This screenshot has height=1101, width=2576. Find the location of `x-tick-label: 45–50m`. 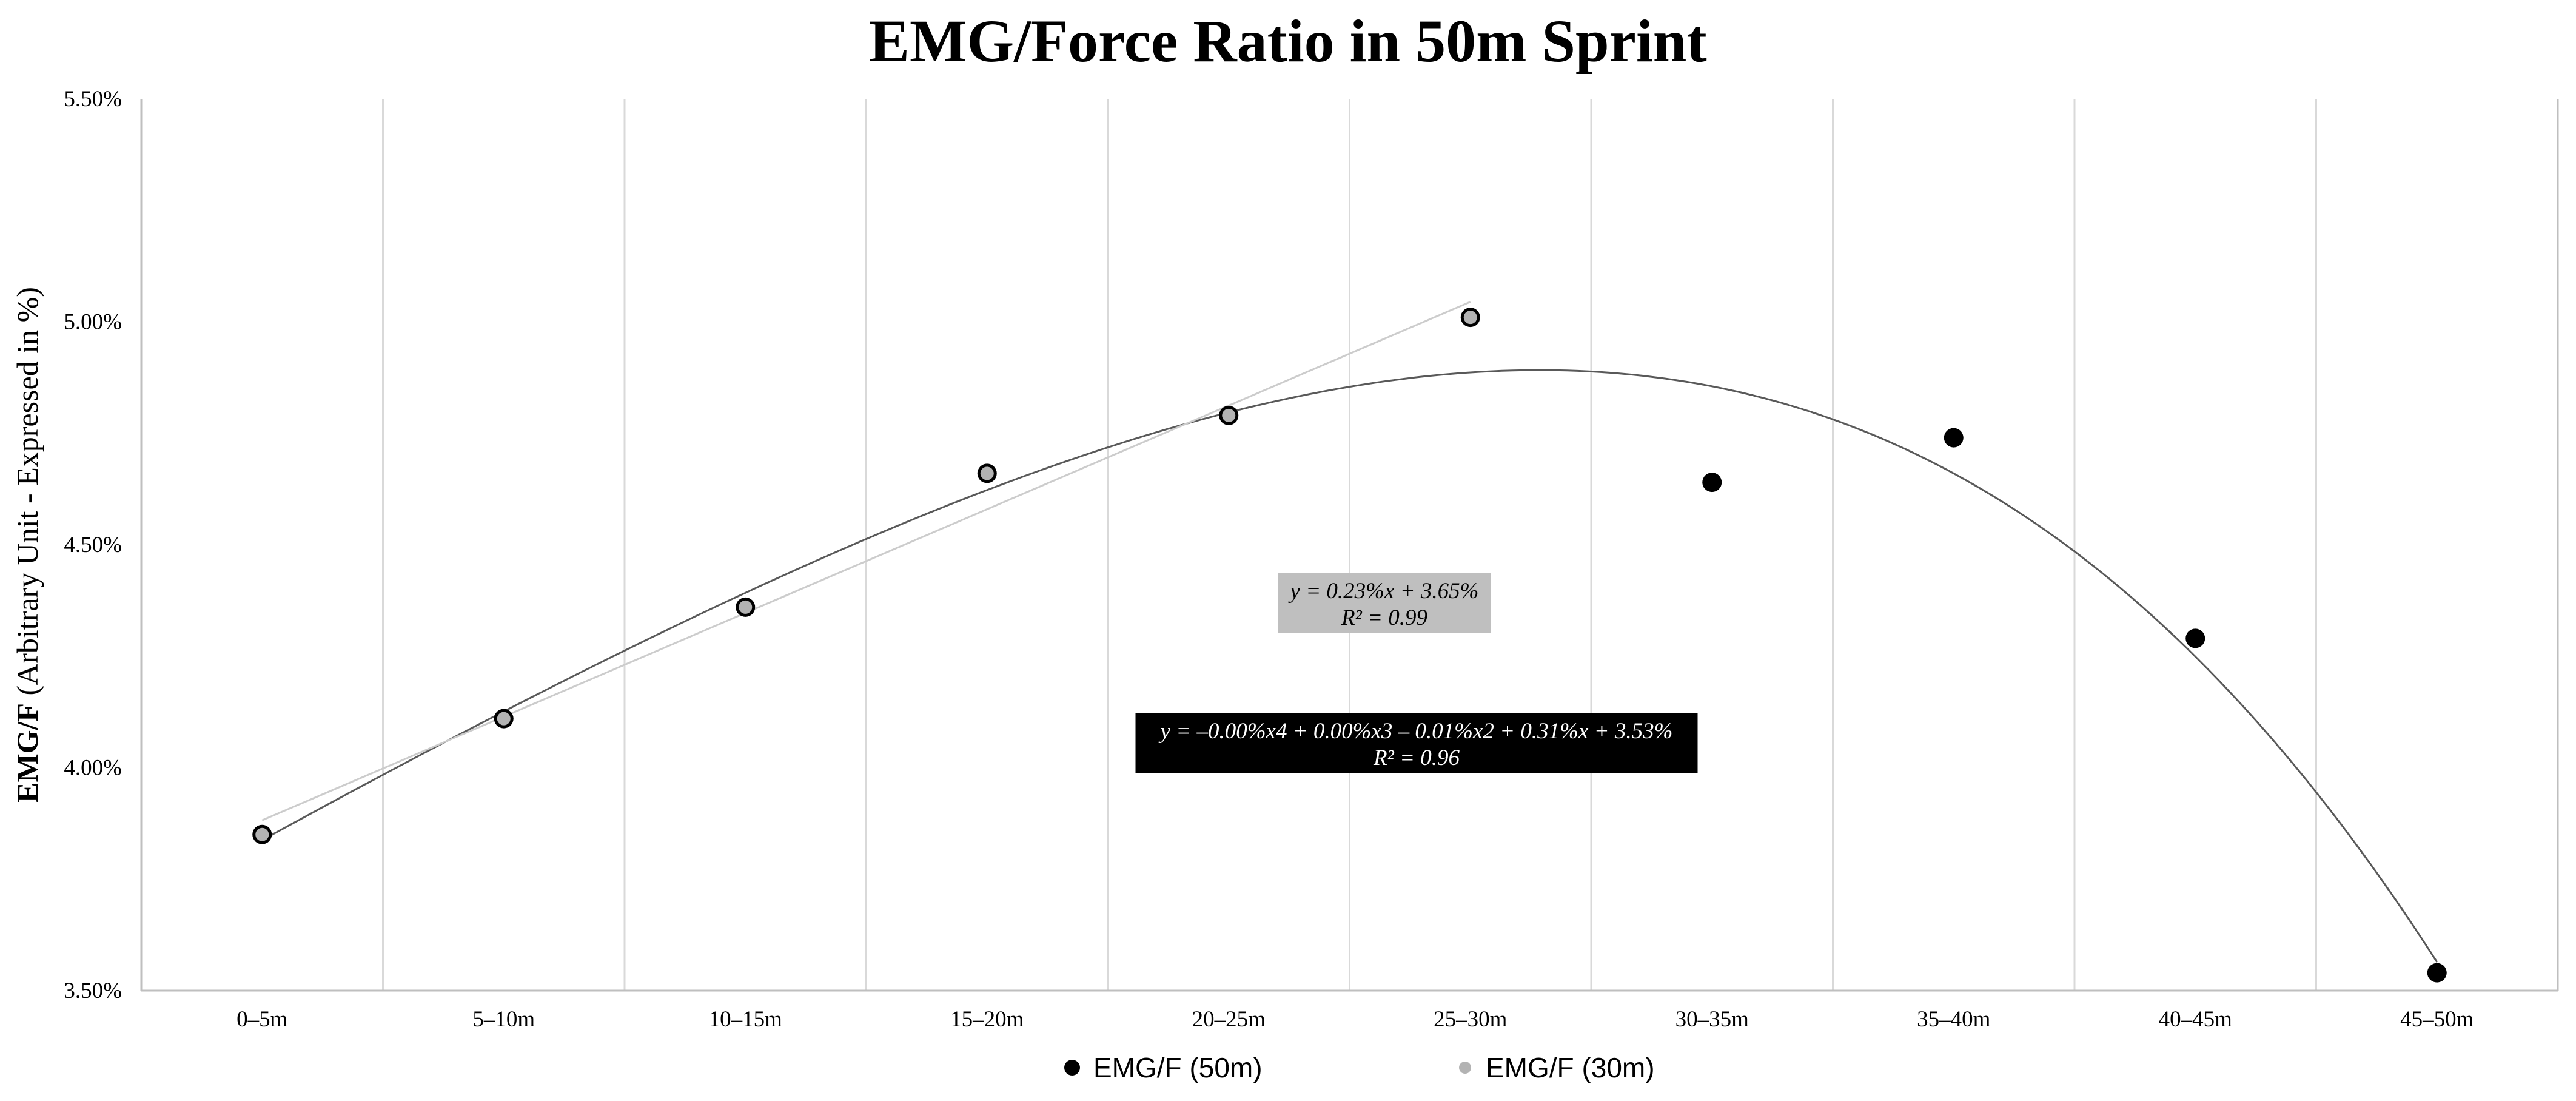

x-tick-label: 45–50m is located at coordinates (2437, 1019).